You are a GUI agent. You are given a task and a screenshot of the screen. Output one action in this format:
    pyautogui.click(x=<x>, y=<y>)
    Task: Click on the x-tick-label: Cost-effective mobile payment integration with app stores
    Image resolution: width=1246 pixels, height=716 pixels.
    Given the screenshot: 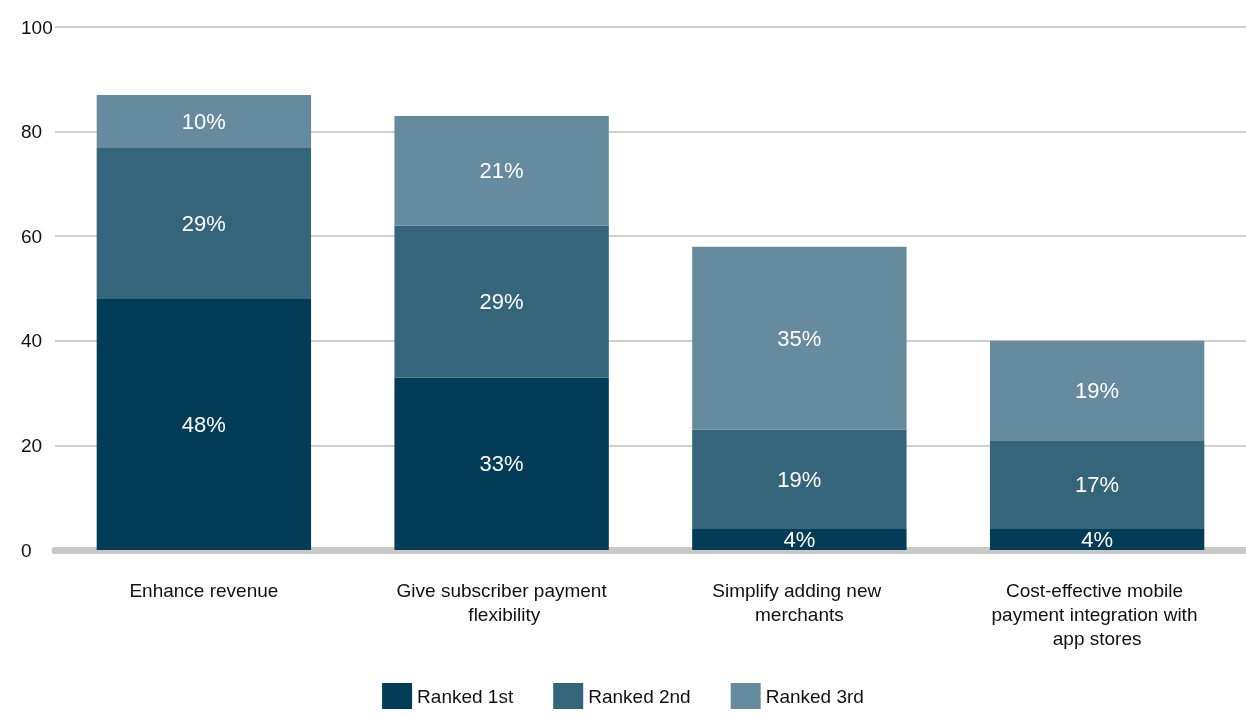 What is the action you would take?
    pyautogui.click(x=1097, y=614)
    